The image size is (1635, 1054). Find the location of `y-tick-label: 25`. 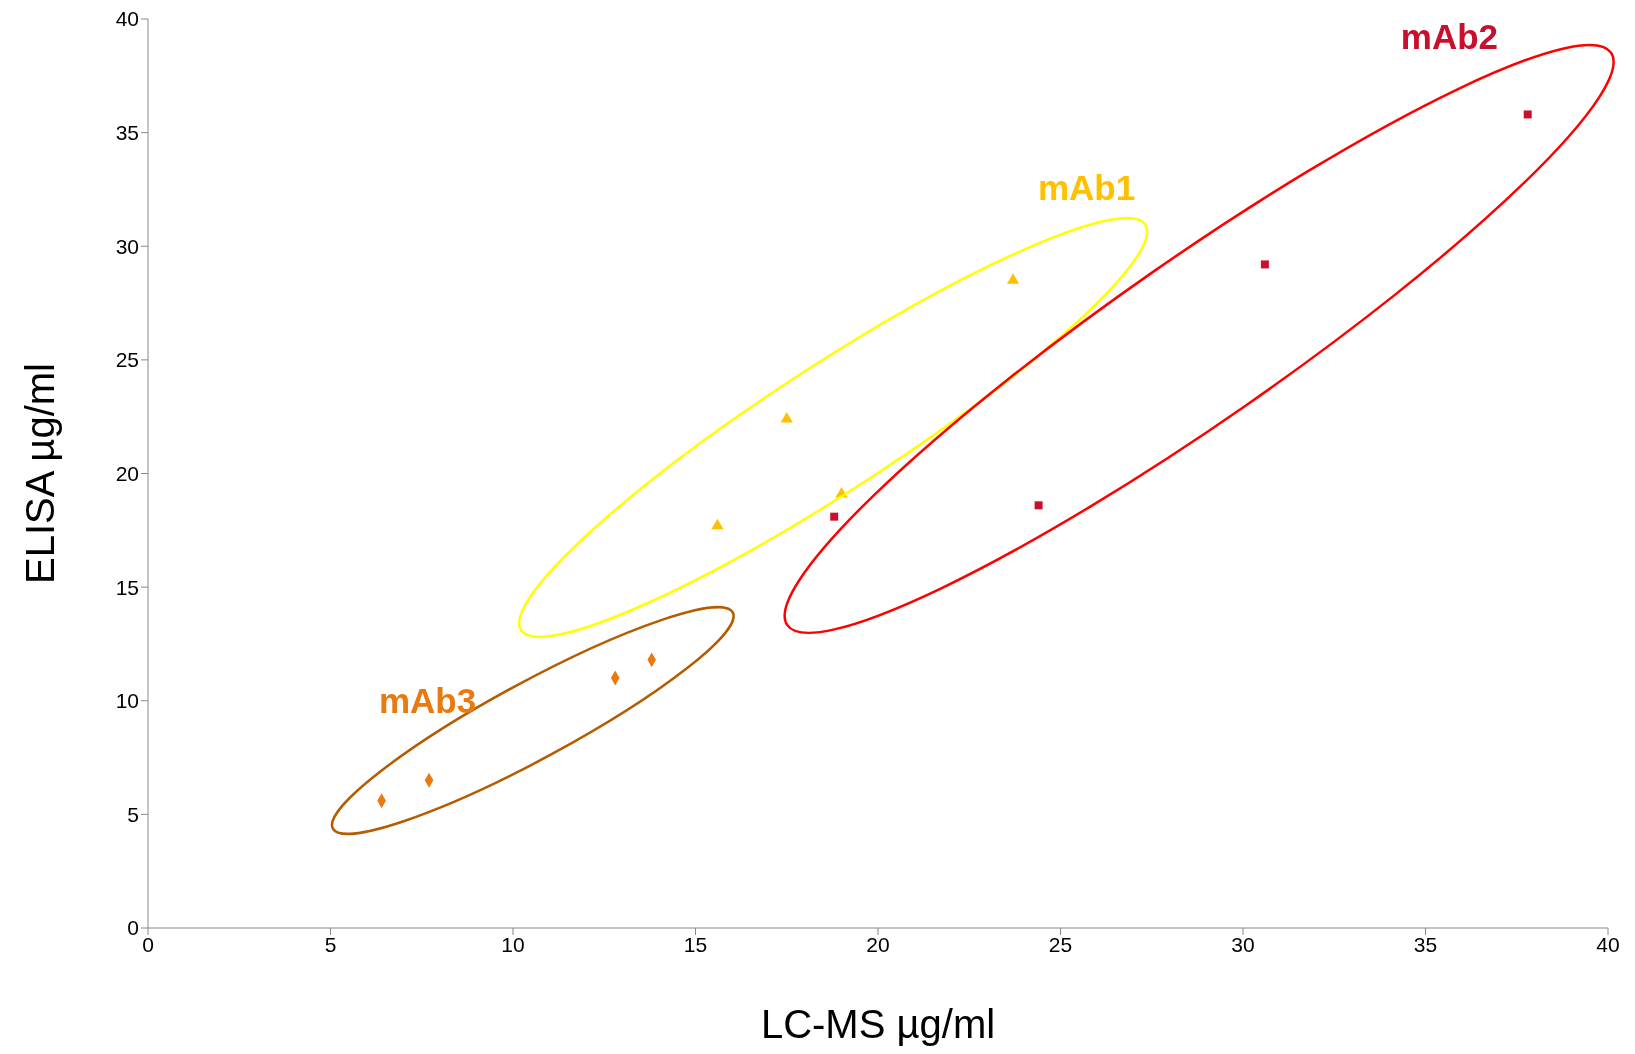

y-tick-label: 25 is located at coordinates (127, 360).